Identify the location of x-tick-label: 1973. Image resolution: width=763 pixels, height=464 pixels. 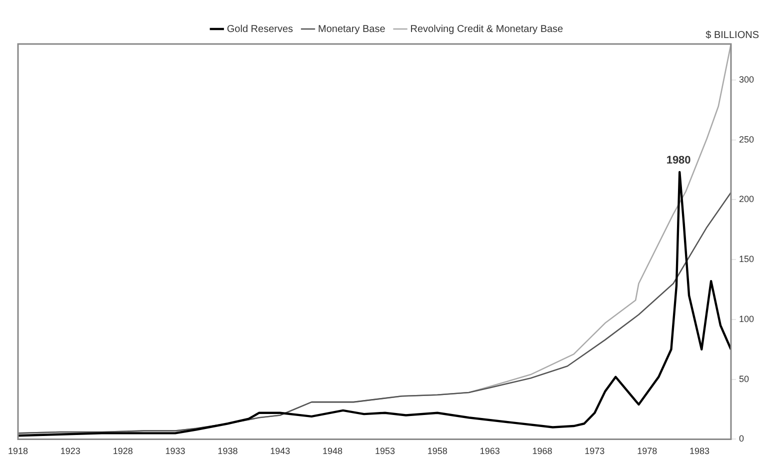
(594, 451).